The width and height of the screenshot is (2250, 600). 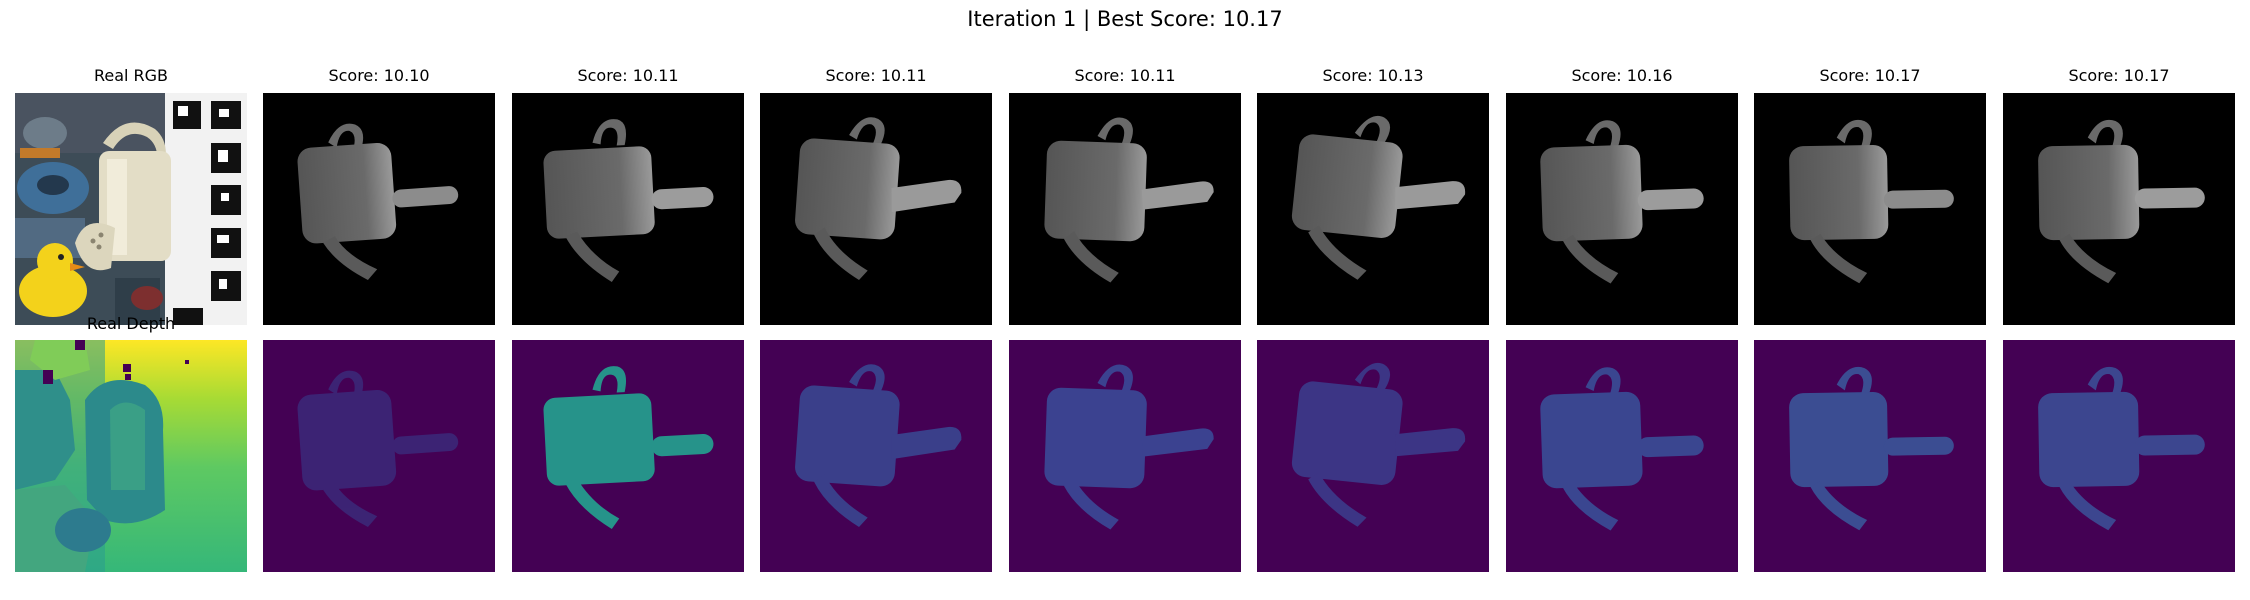 What do you see at coordinates (876, 75) in the screenshot?
I see `title-score-3: Score: 10.11` at bounding box center [876, 75].